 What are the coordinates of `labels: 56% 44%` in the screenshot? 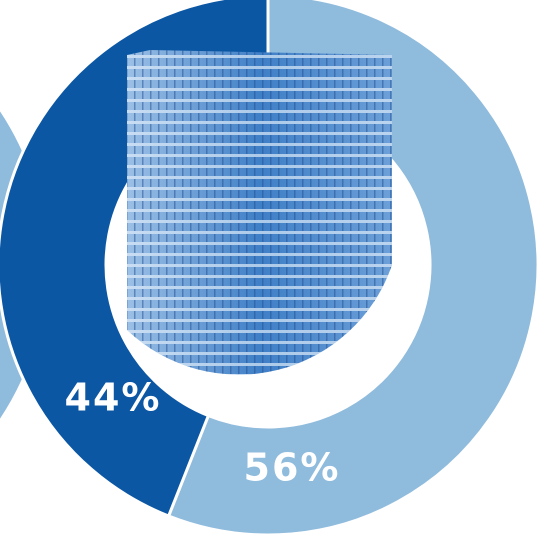 It's located at (203, 433).